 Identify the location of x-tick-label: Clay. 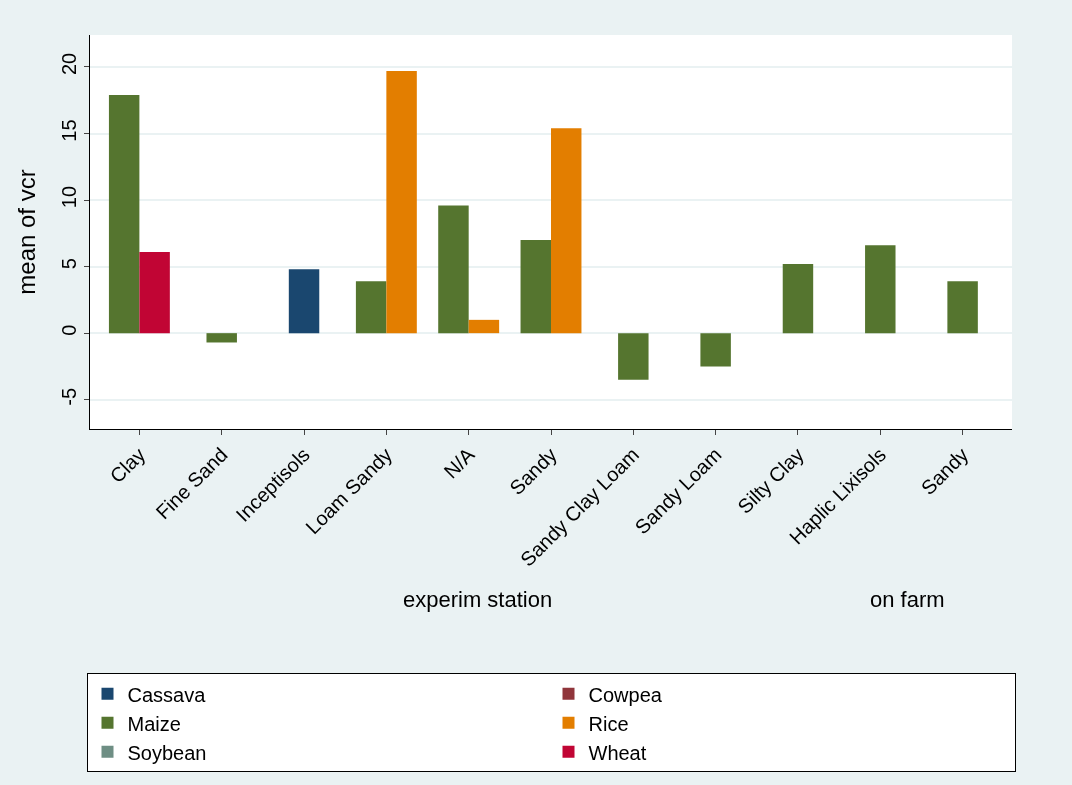
(127, 465).